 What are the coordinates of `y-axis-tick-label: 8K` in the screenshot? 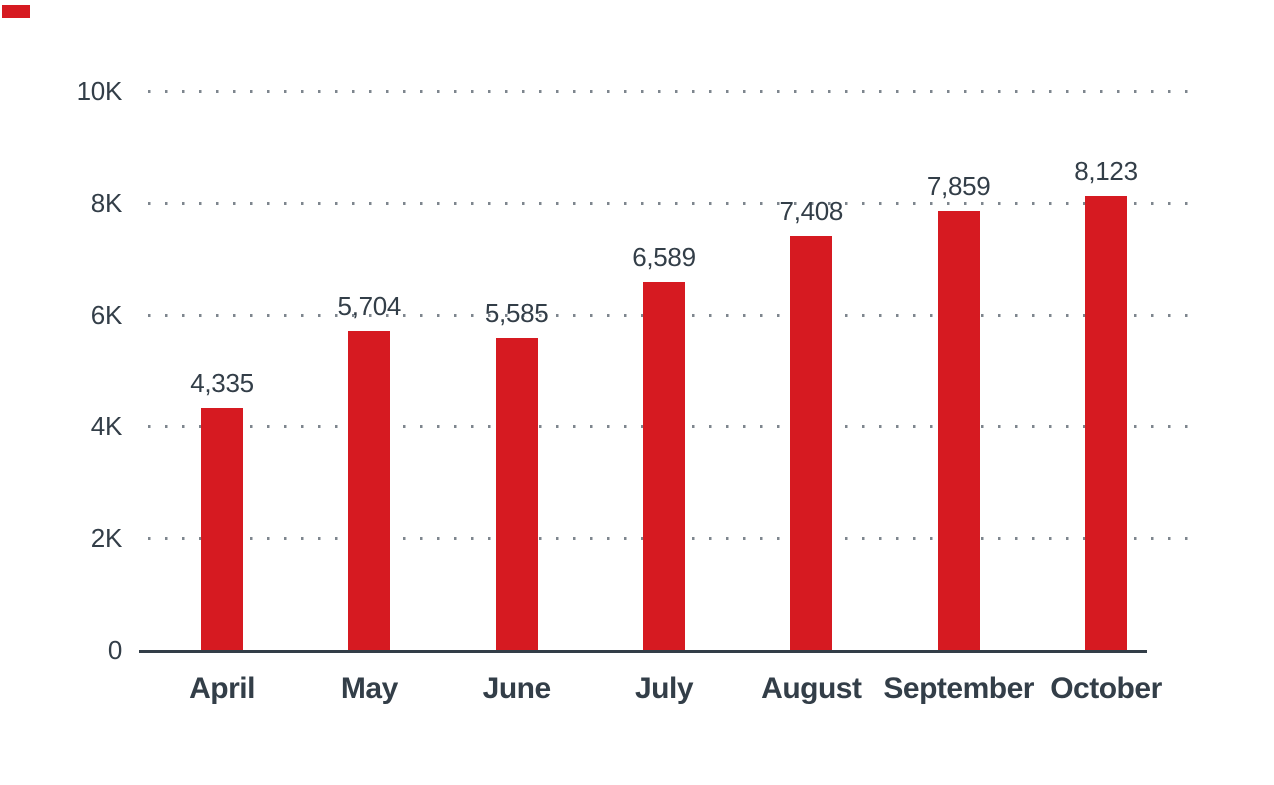 It's located at (106, 202).